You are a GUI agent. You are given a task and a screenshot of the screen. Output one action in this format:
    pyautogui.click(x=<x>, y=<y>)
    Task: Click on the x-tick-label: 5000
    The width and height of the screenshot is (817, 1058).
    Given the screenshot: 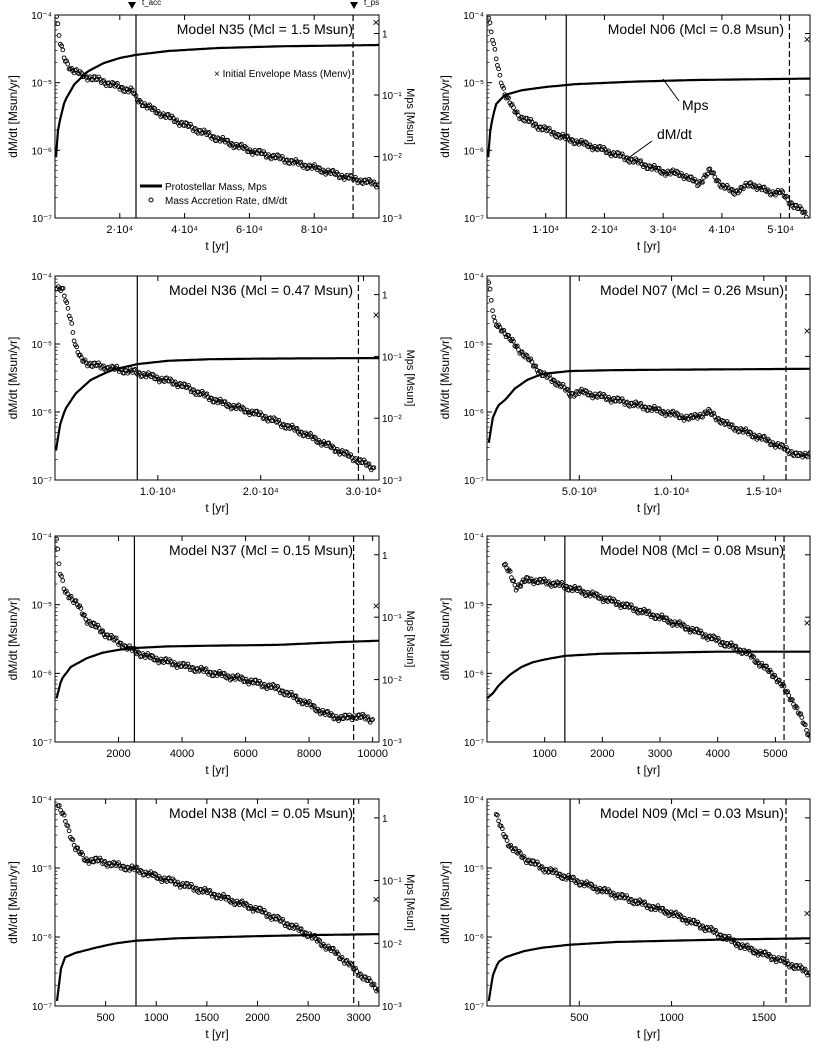 What is the action you would take?
    pyautogui.click(x=775, y=754)
    